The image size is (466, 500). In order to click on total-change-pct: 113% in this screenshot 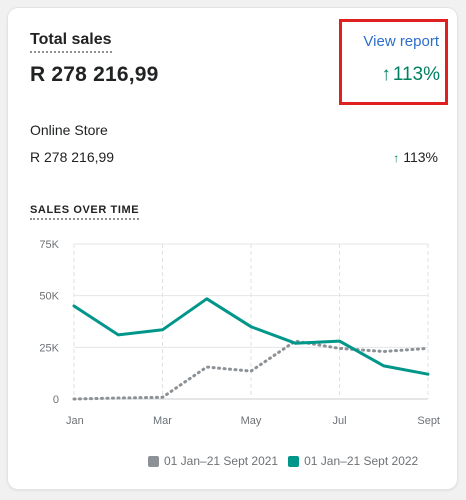, I will do `click(416, 74)`.